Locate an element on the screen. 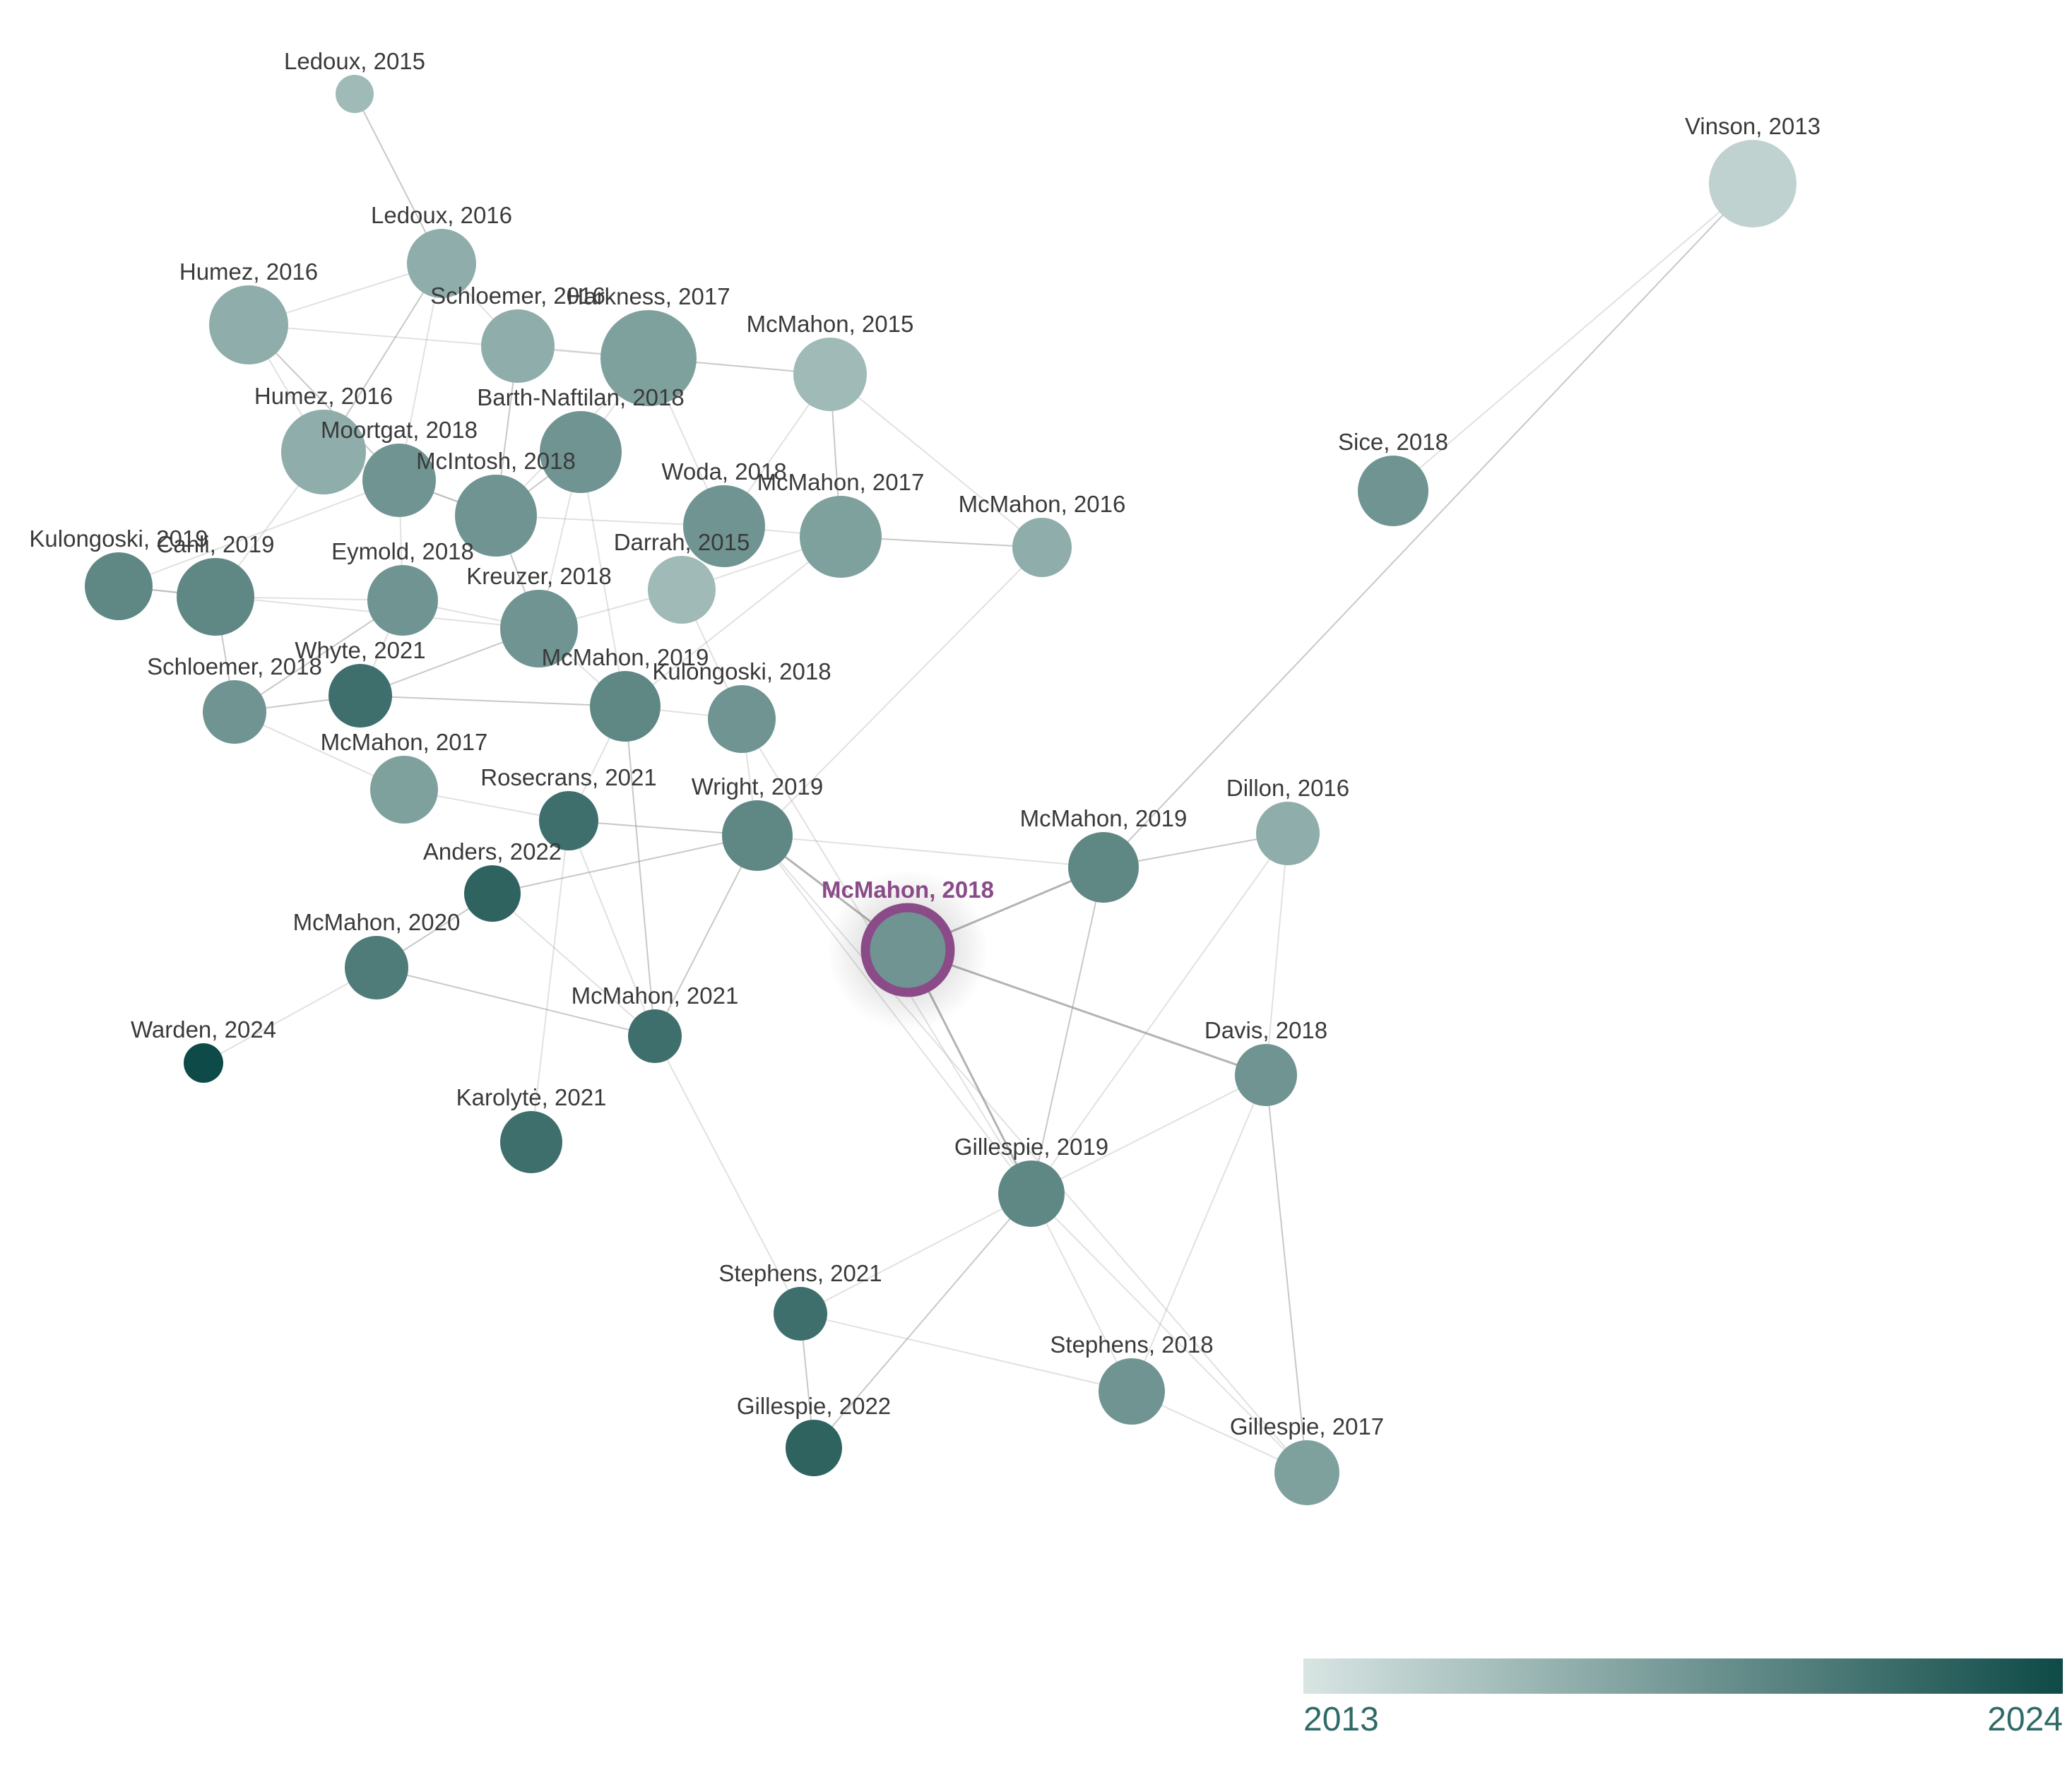 The width and height of the screenshot is (2072, 1787). paper-node: Moortgat, 2018 is located at coordinates (399, 467).